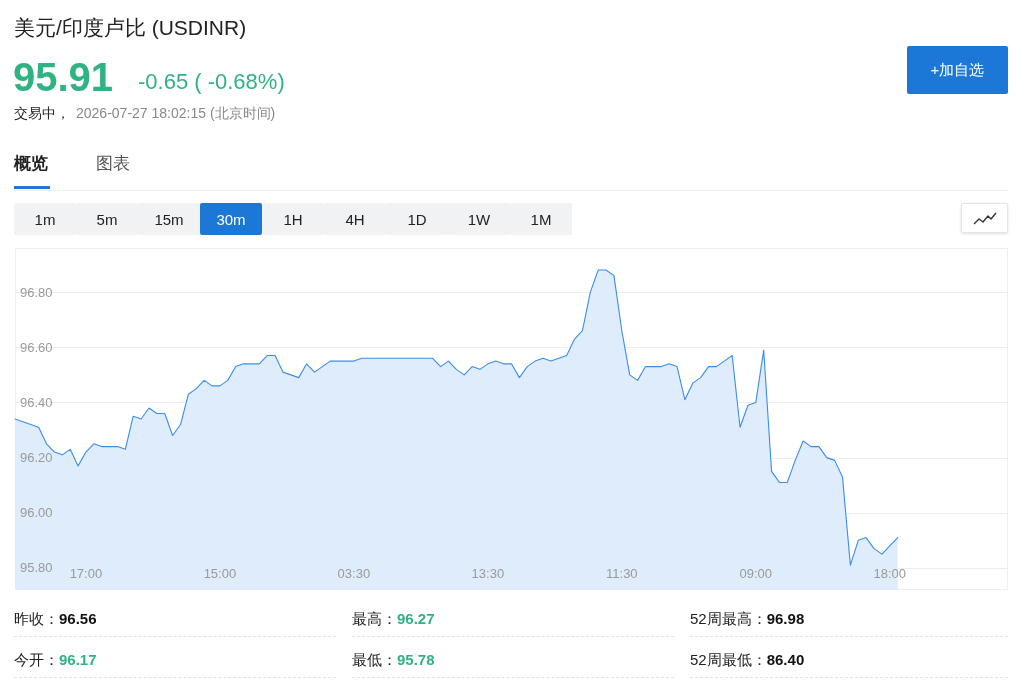 The width and height of the screenshot is (1024, 700). I want to click on title: 美元/印度卢比 (USDINR), so click(130, 27).